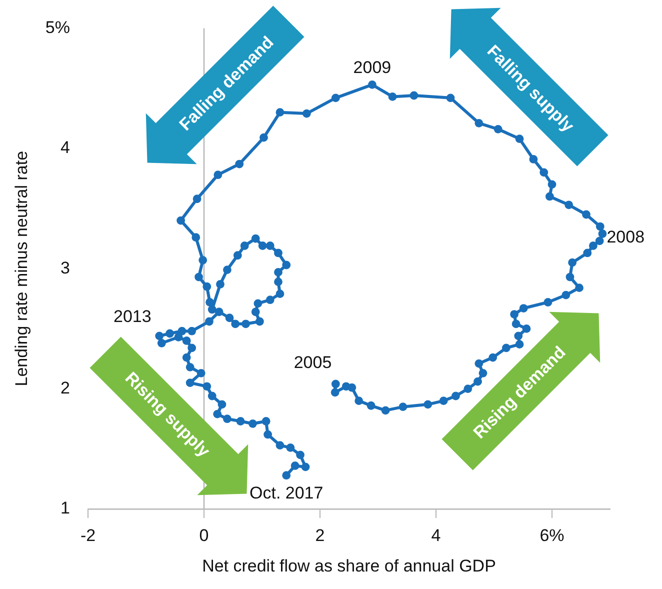 The image size is (662, 589). I want to click on y-tick-label: 4, so click(65, 148).